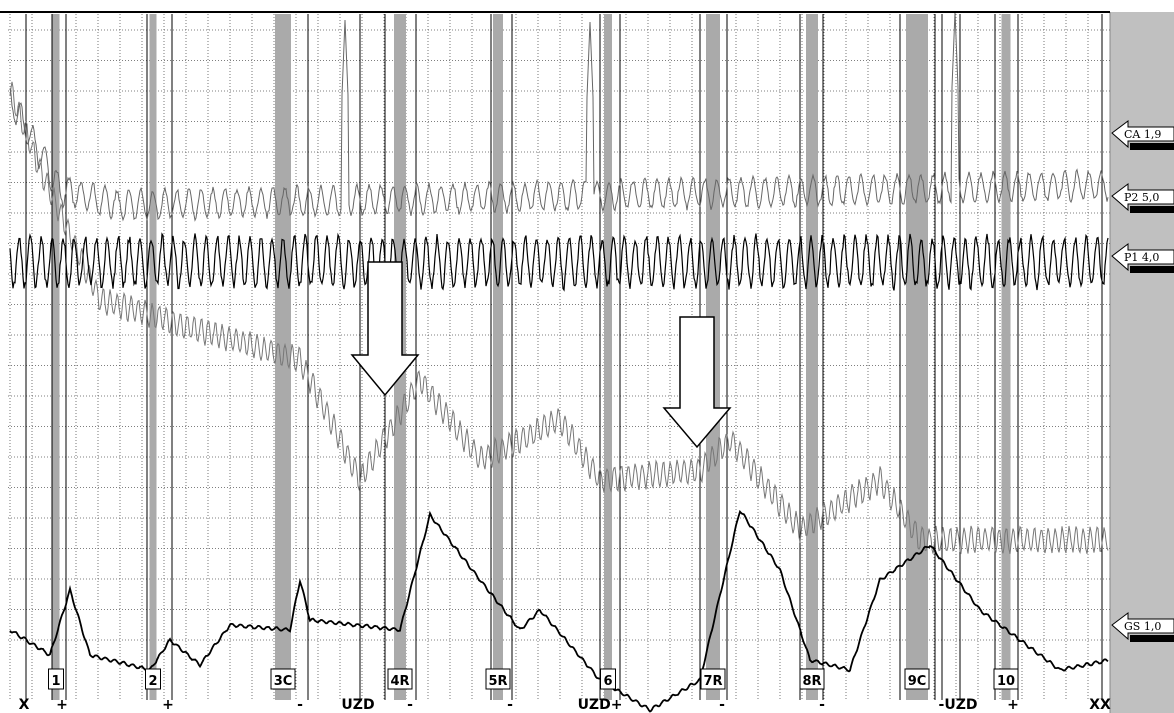 The width and height of the screenshot is (1174, 713). I want to click on question-label: 5R, so click(497, 681).